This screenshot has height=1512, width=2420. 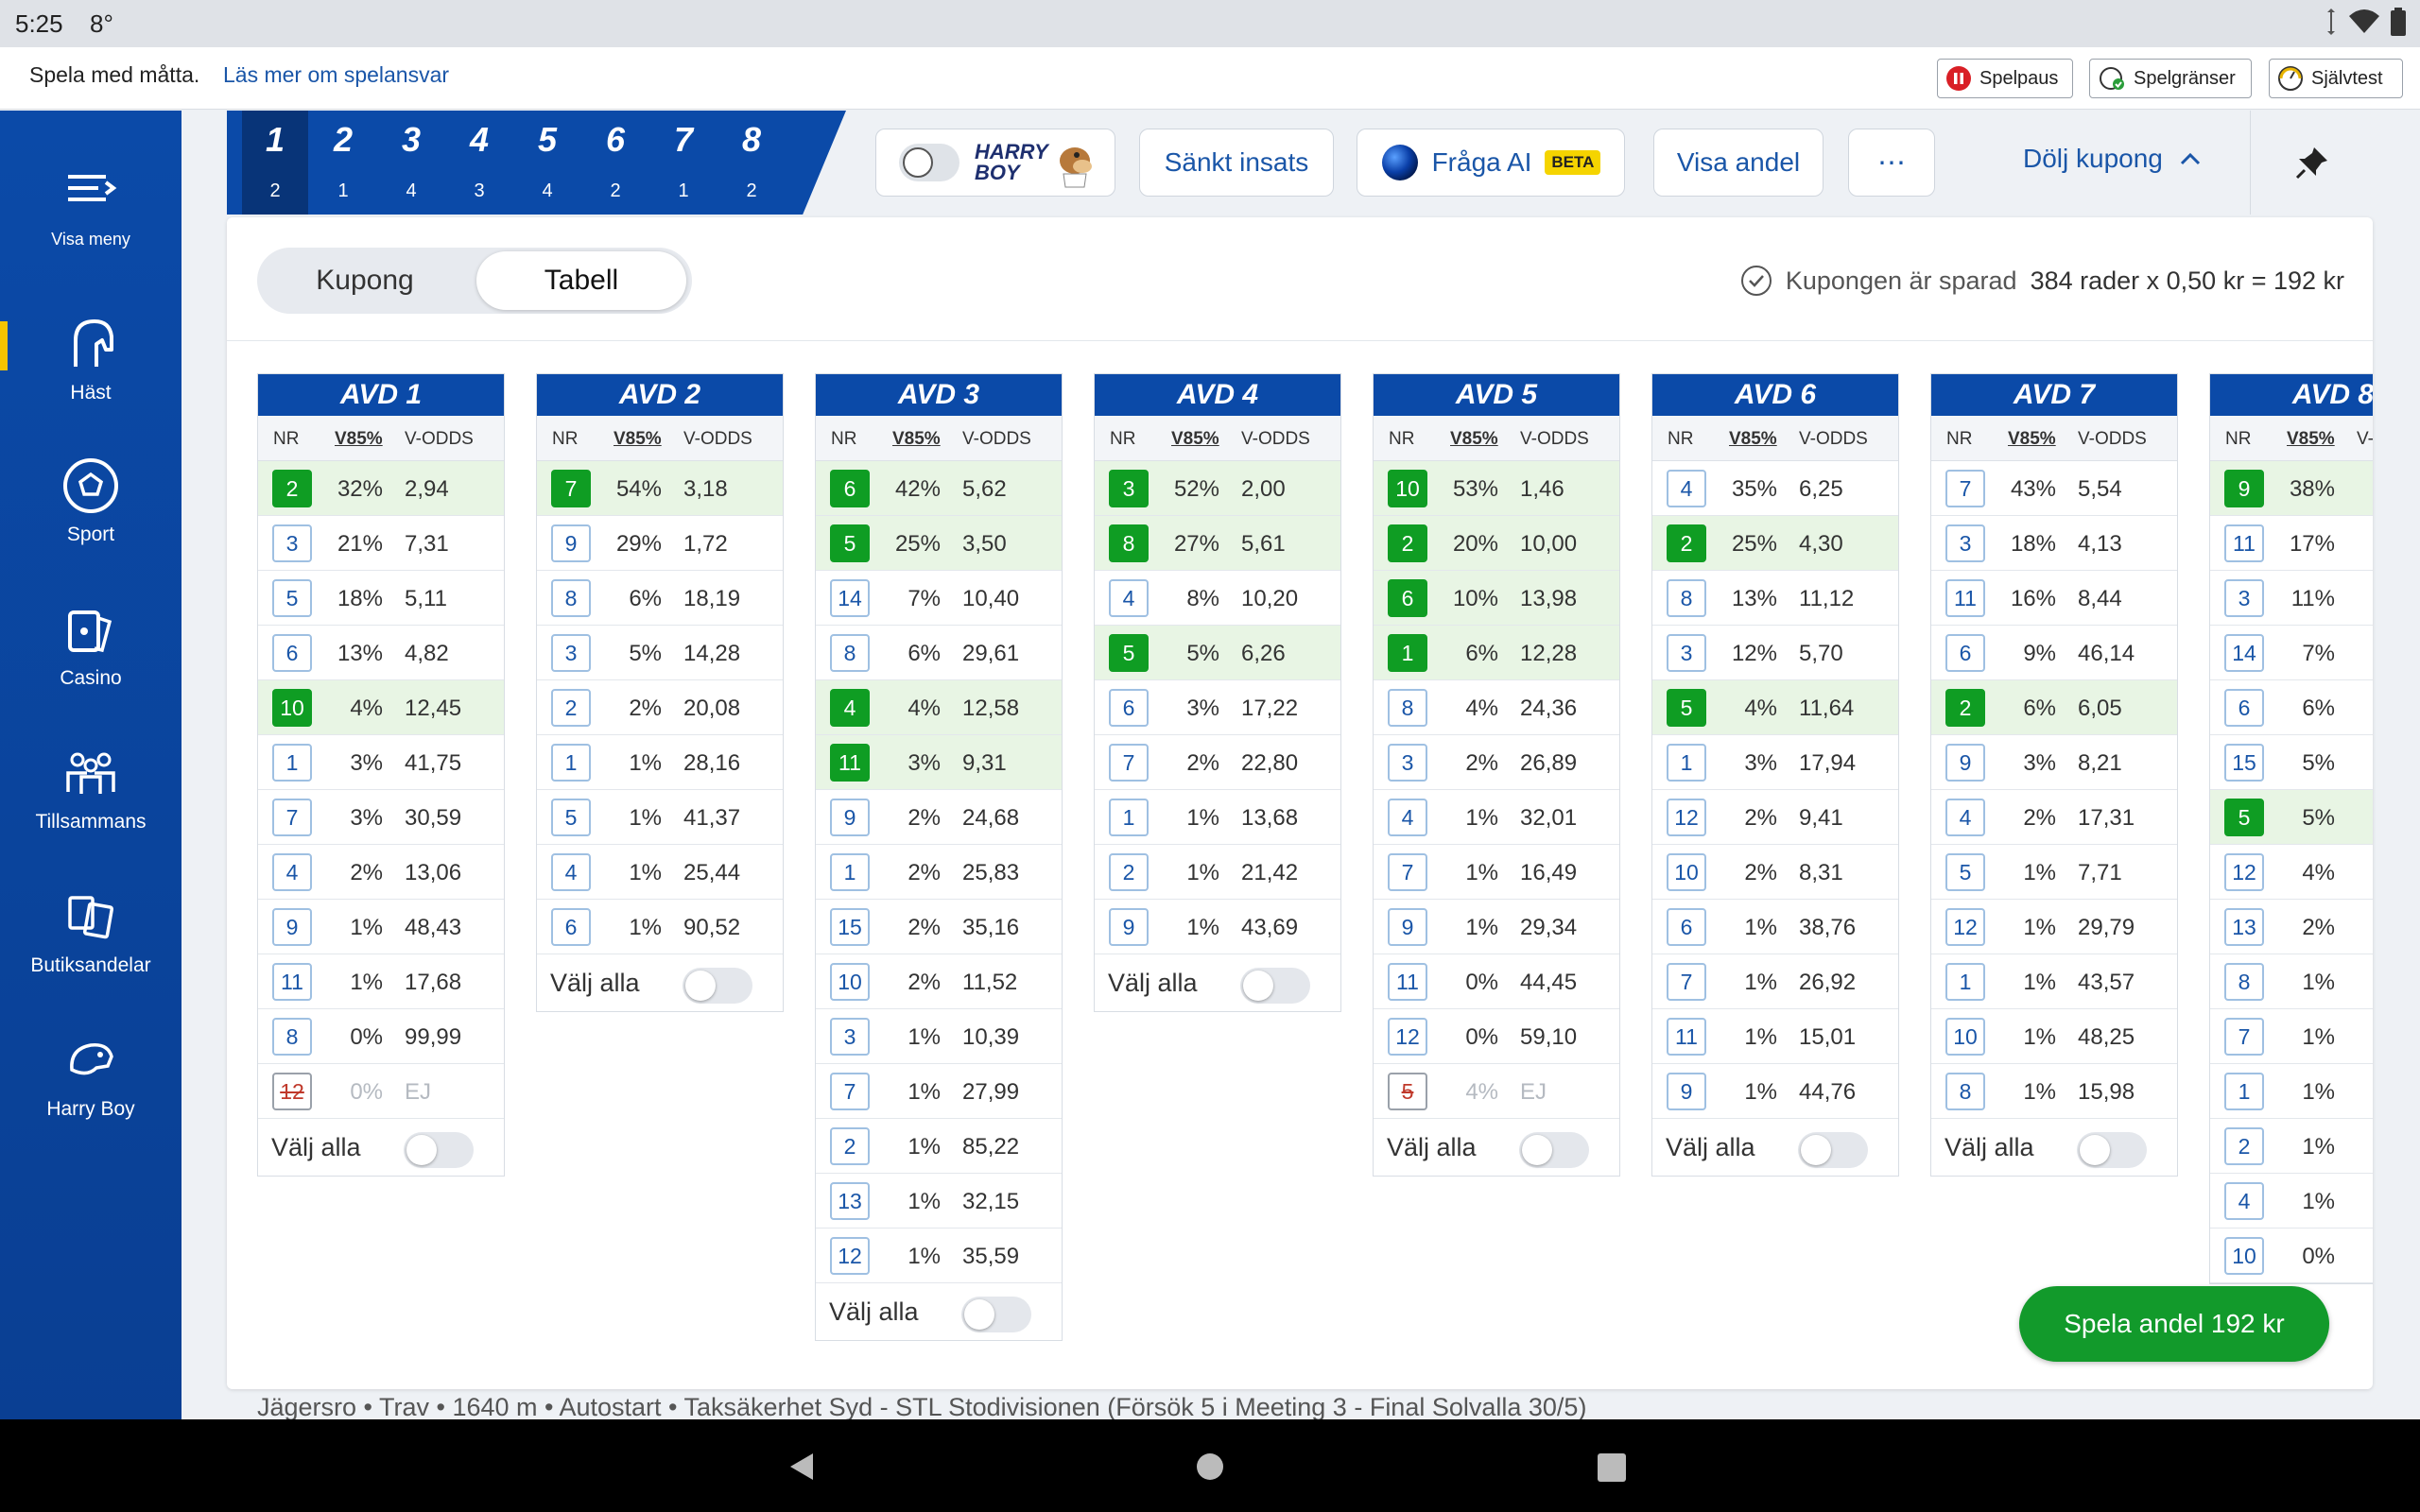 What do you see at coordinates (660, 598) in the screenshot?
I see `table-row: 8 6% 18,19` at bounding box center [660, 598].